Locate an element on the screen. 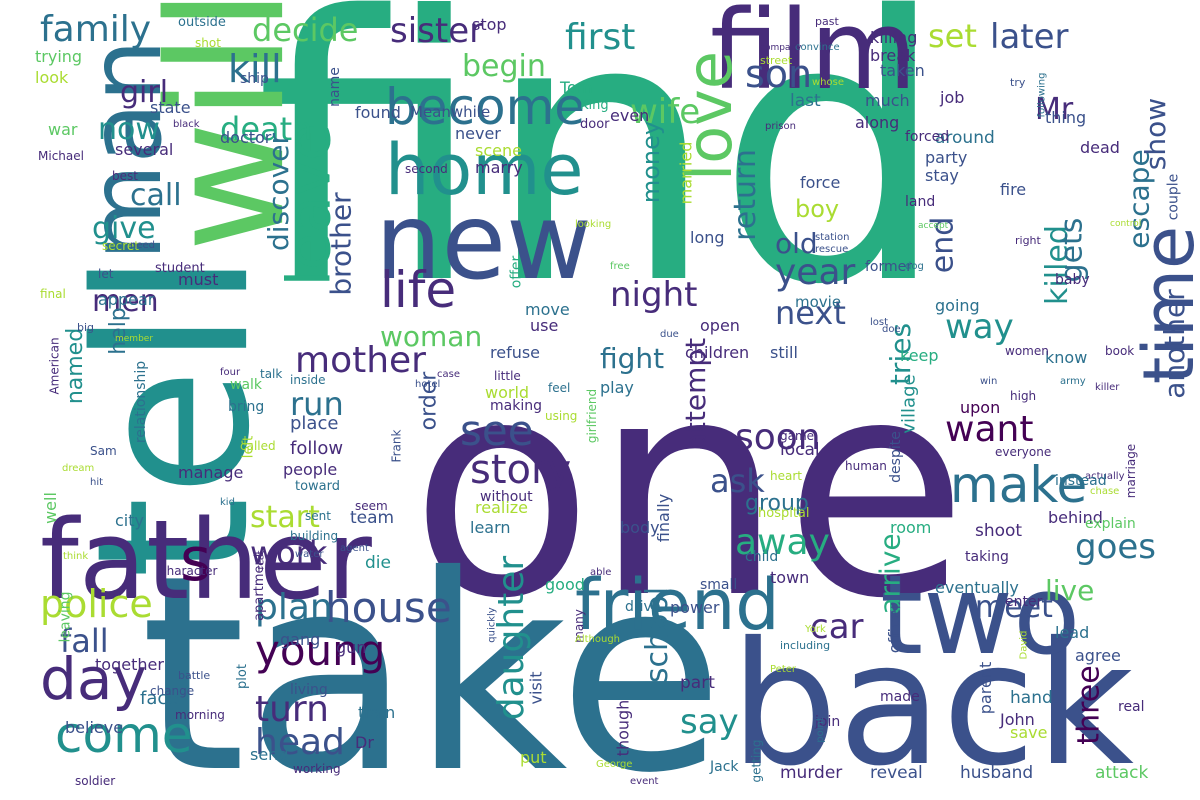 The height and width of the screenshot is (800, 1200). word-war: war is located at coordinates (63, 129).